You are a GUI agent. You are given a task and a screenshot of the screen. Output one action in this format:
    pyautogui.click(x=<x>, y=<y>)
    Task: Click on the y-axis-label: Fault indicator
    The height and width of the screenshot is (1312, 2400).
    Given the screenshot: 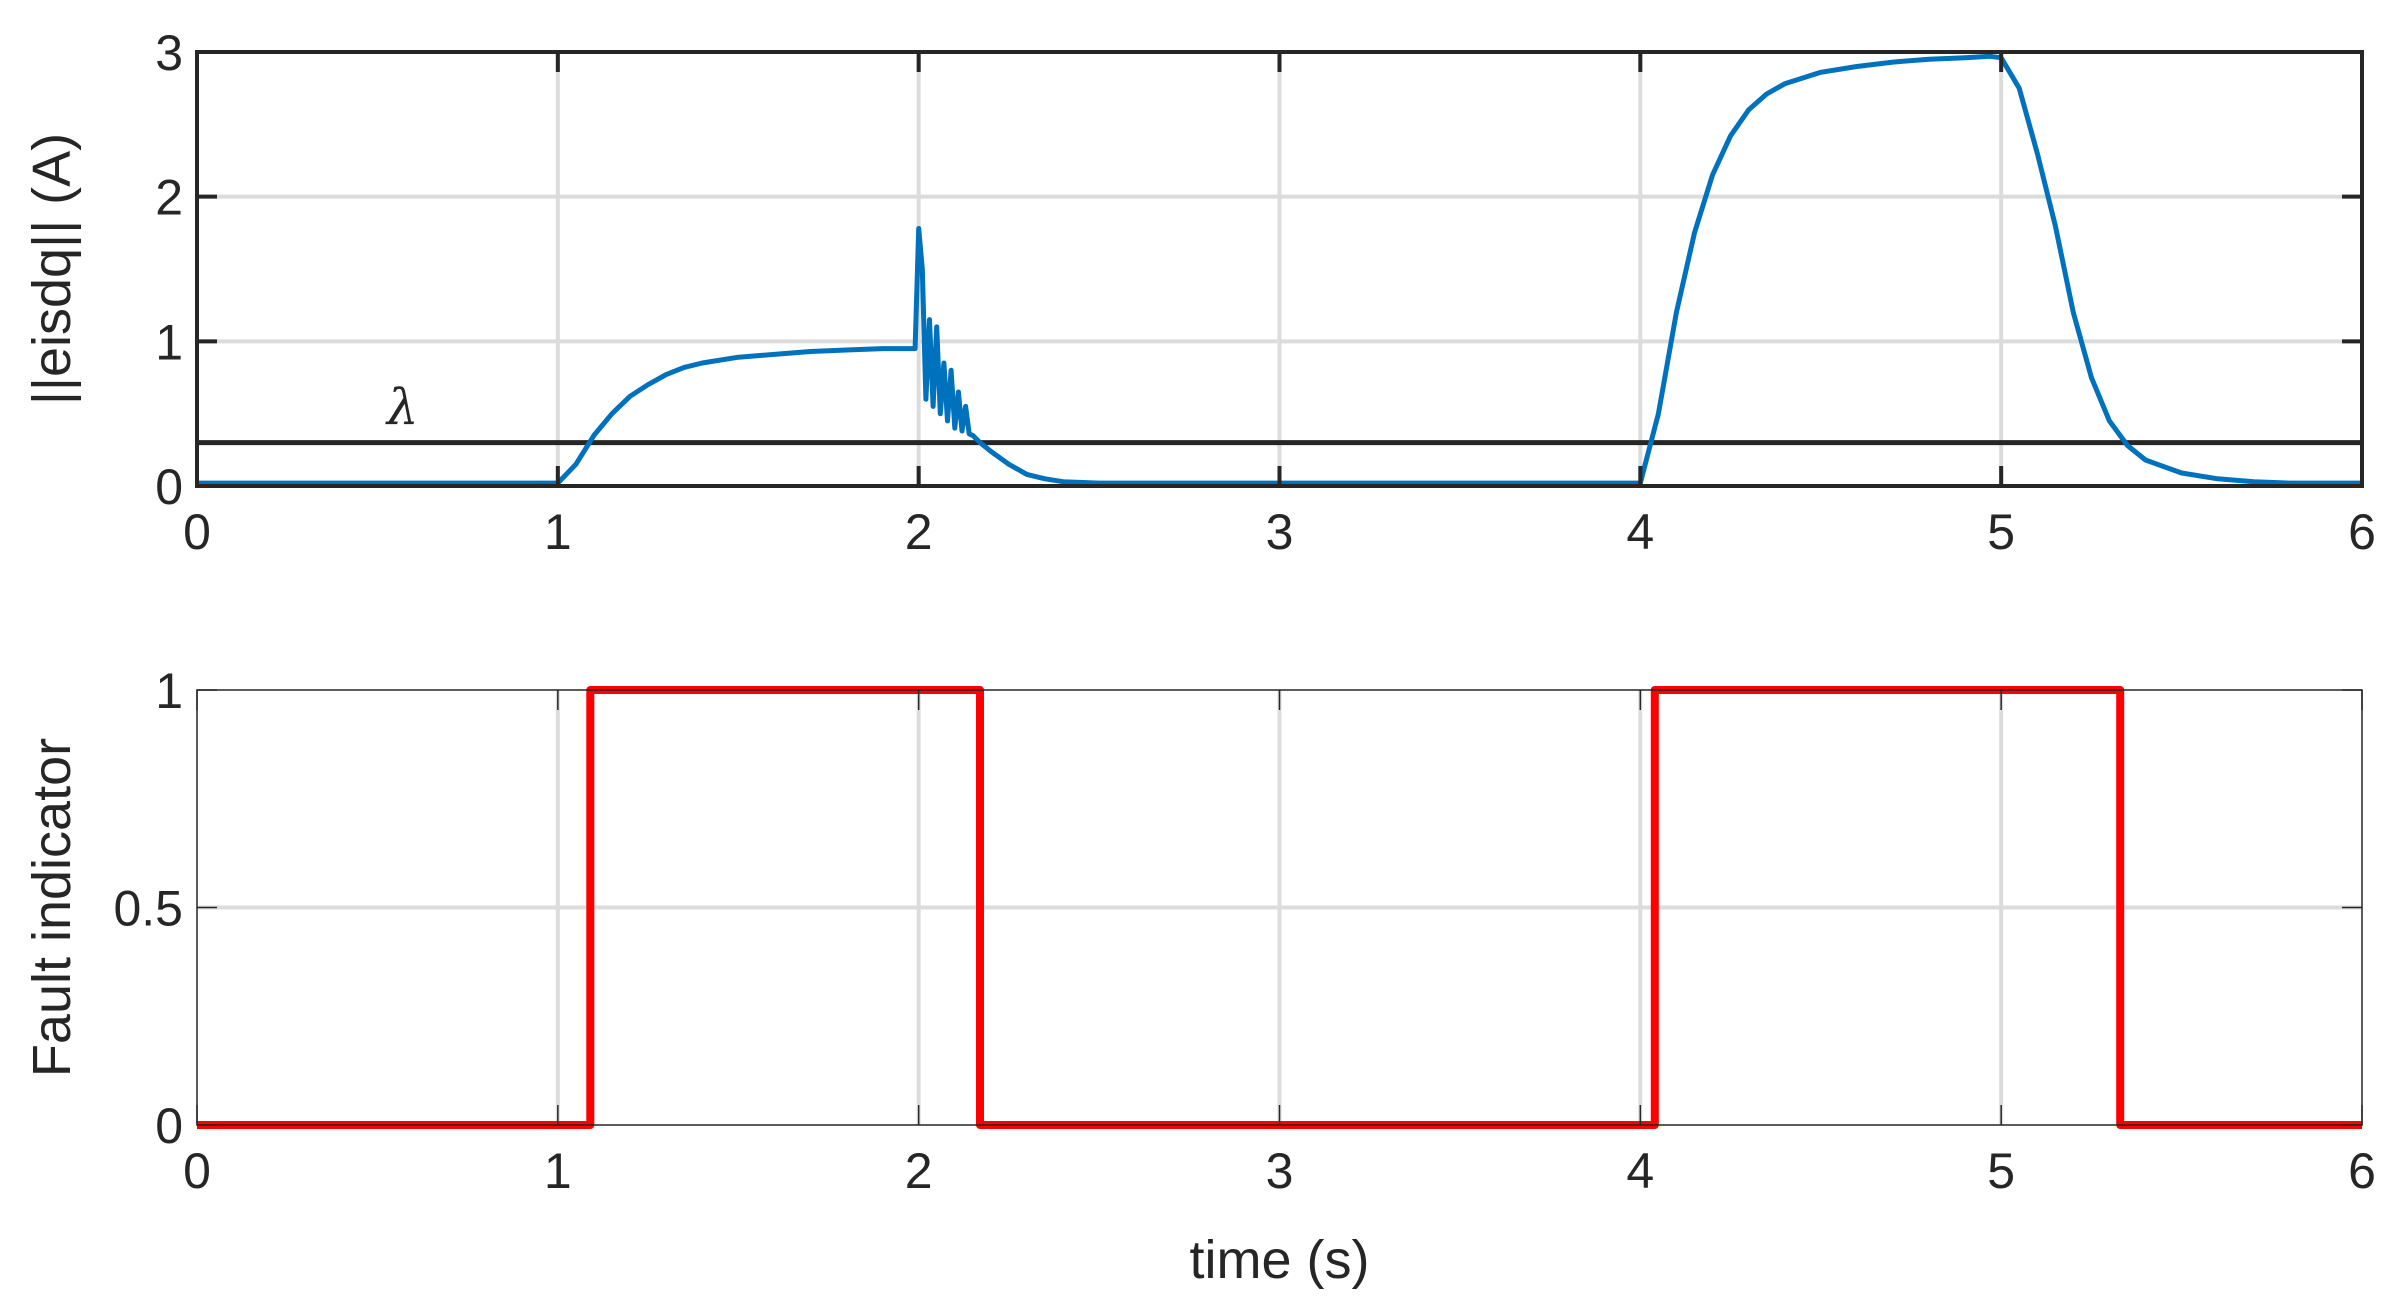 What is the action you would take?
    pyautogui.click(x=52, y=907)
    